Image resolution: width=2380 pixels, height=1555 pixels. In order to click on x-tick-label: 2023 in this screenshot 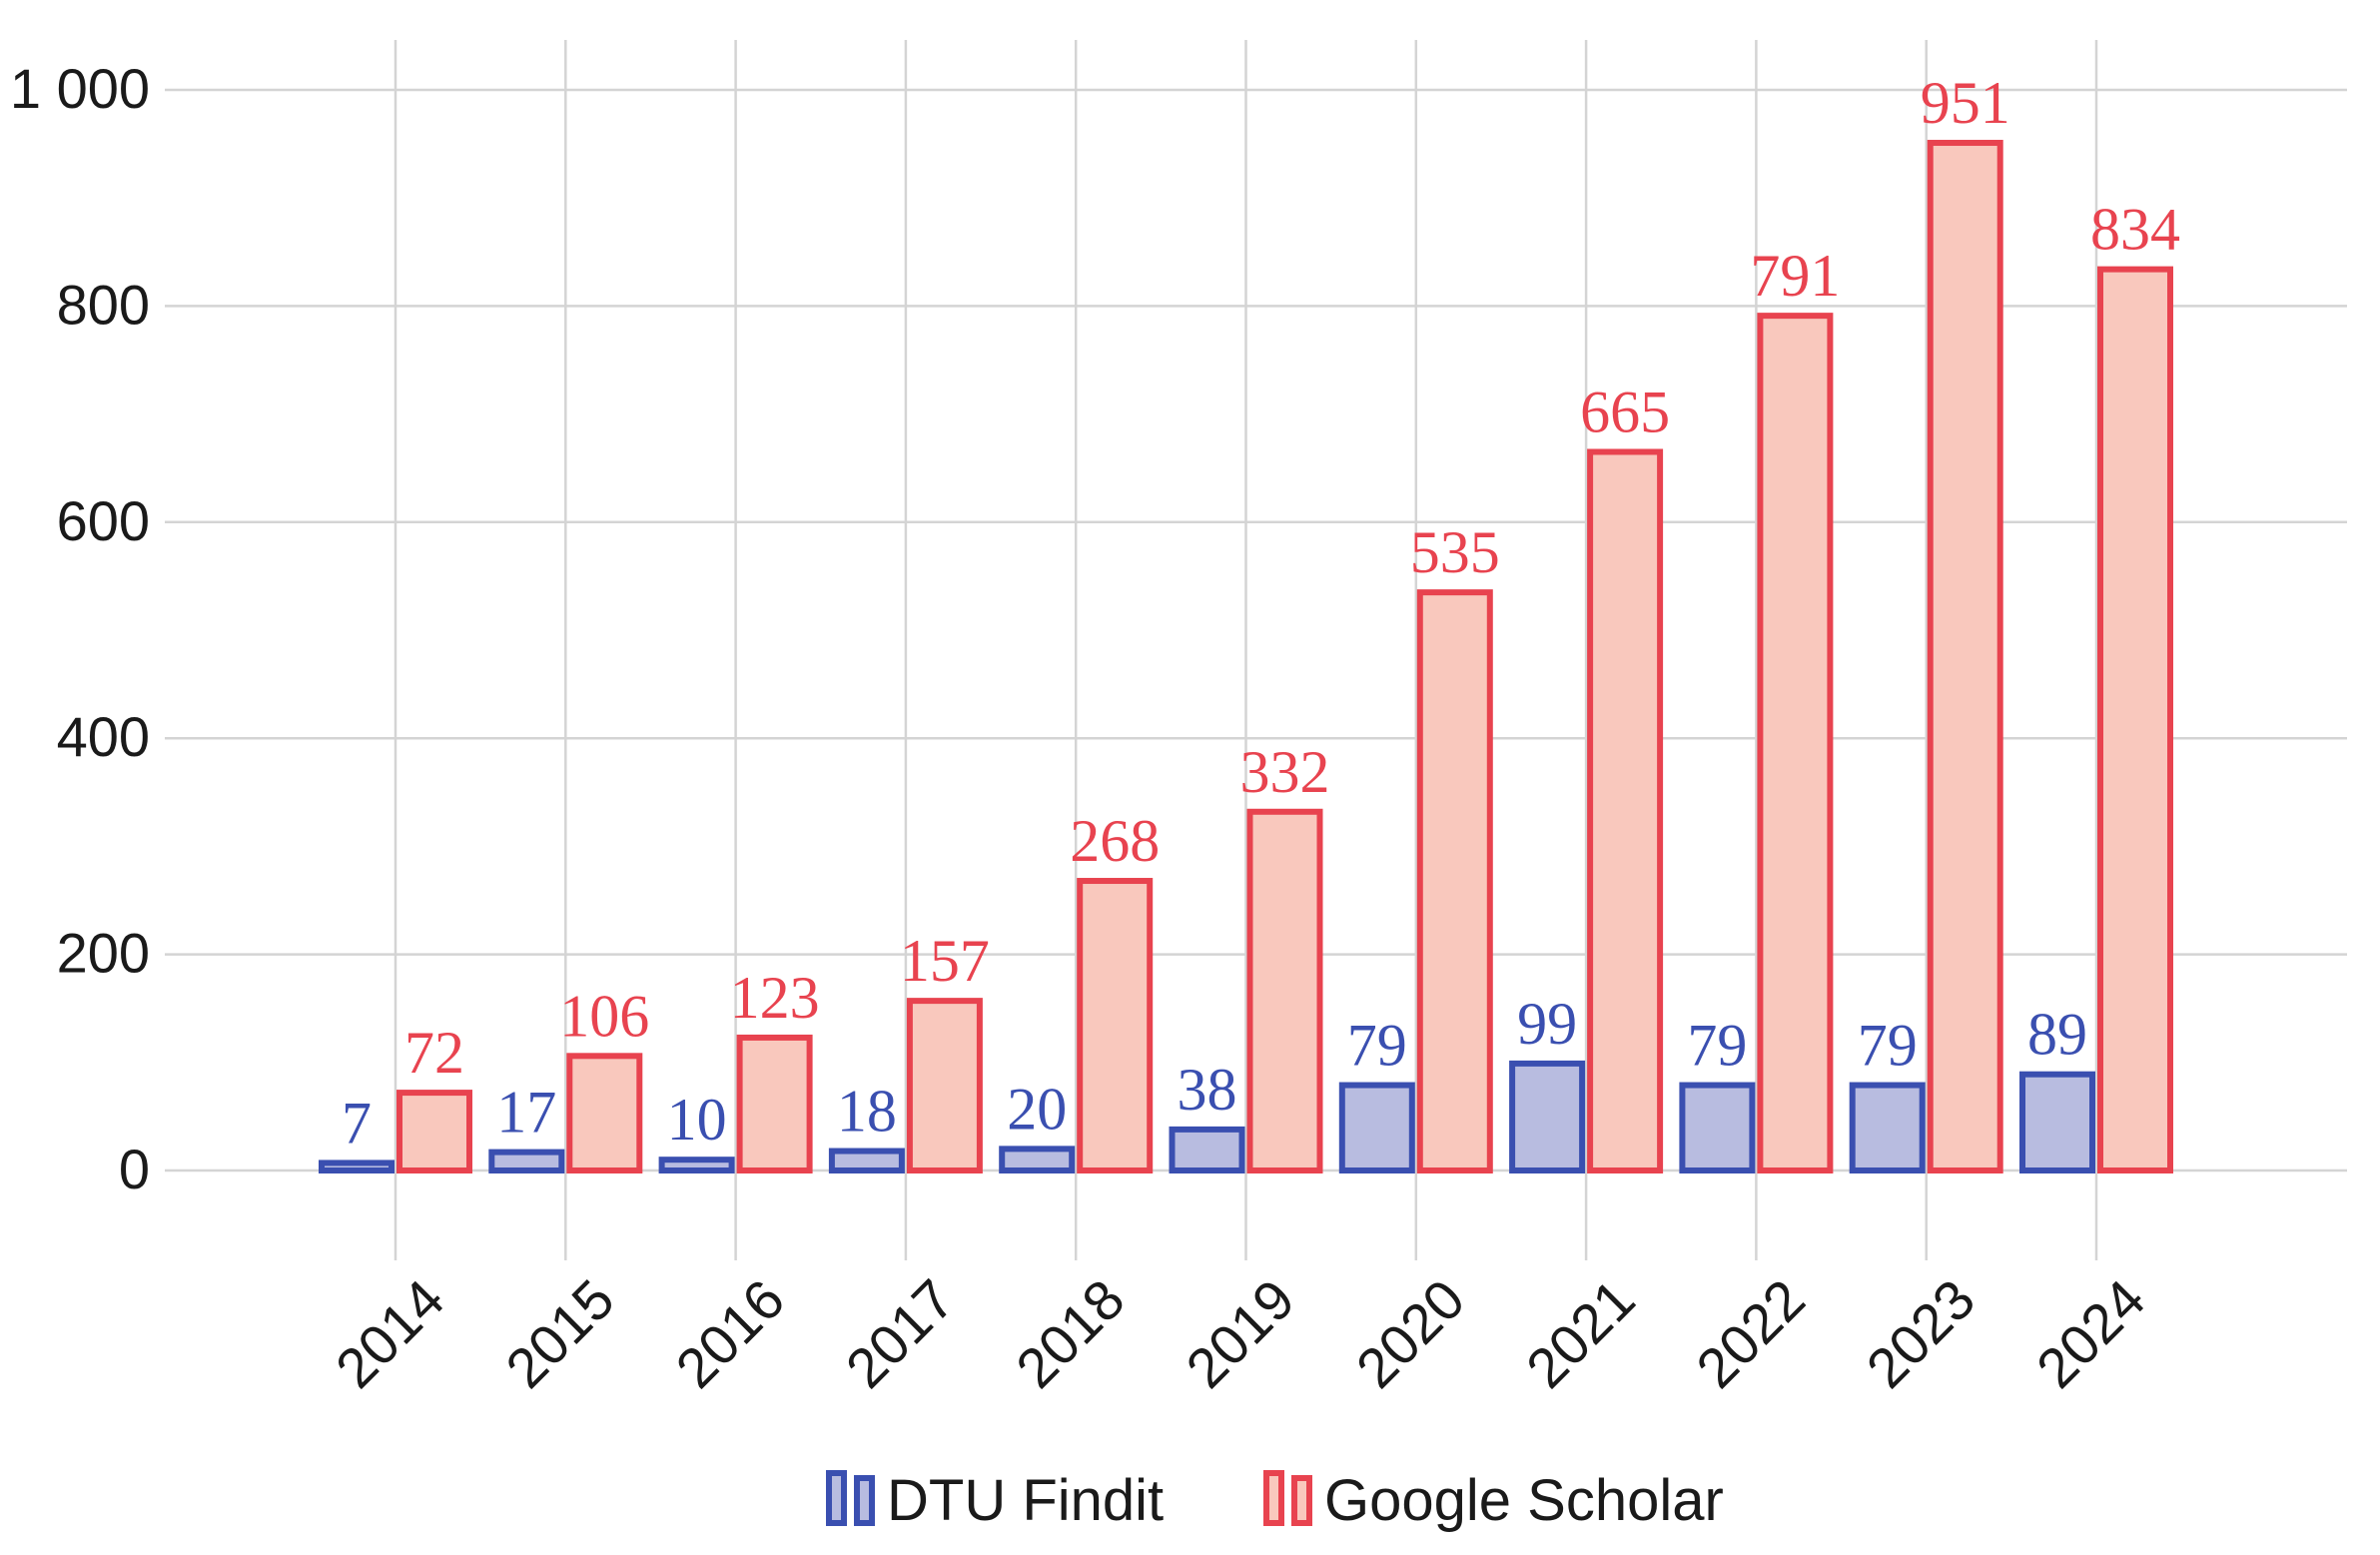, I will do `click(1921, 1333)`.